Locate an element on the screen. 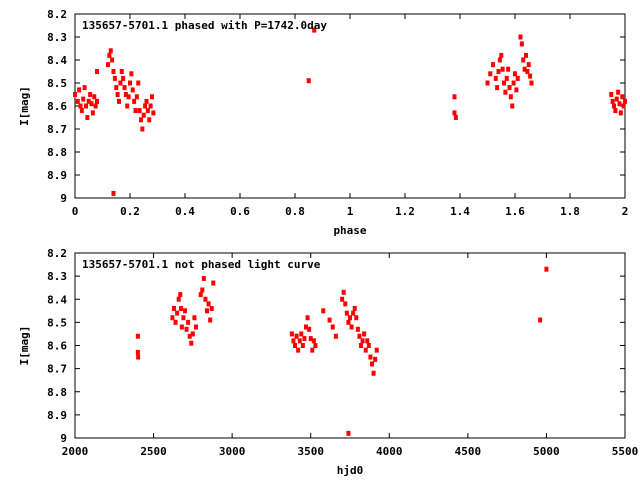  x-tick-label: 3000 is located at coordinates (232, 451).